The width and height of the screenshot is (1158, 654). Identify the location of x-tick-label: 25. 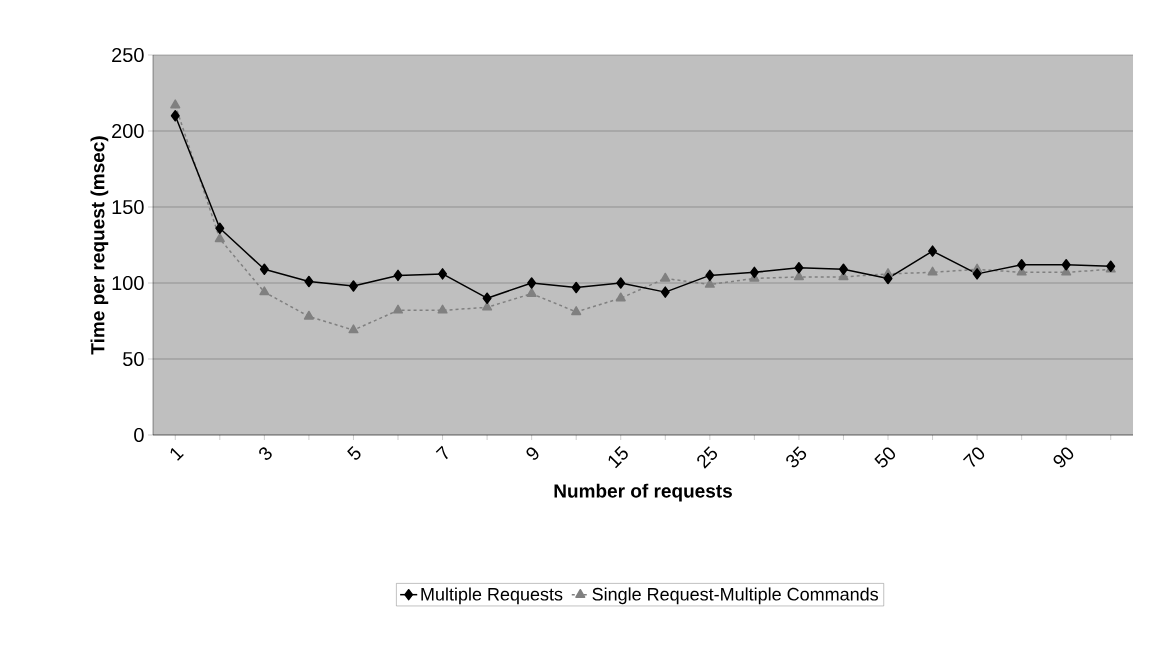
(707, 457).